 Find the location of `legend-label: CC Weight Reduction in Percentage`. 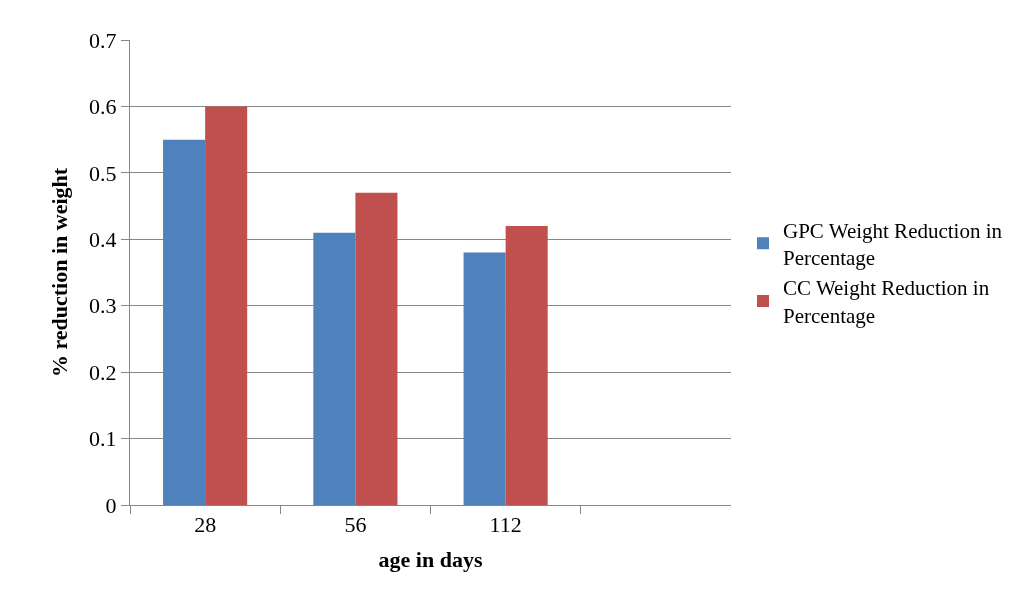

legend-label: CC Weight Reduction in Percentage is located at coordinates (886, 302).